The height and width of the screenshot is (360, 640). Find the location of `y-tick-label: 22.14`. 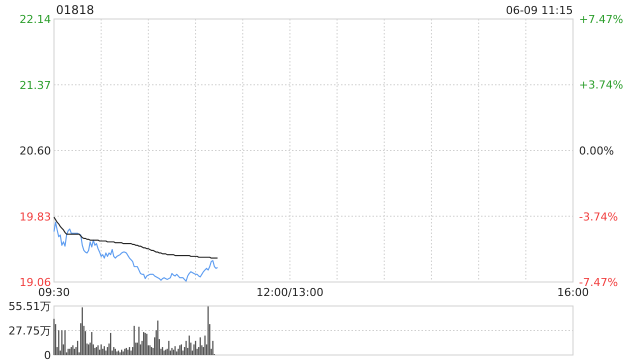

y-tick-label: 22.14 is located at coordinates (35, 19).